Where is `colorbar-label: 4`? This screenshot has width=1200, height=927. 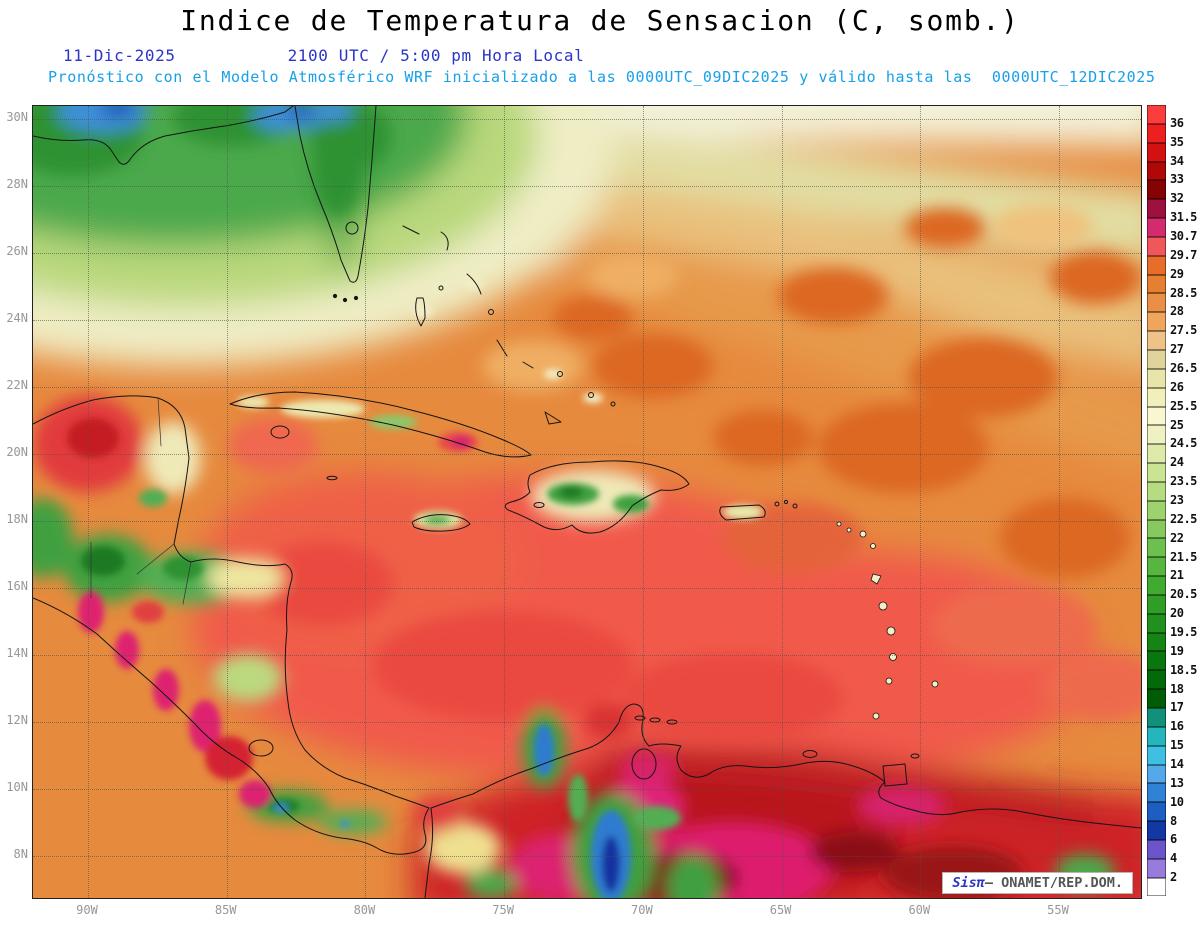
colorbar-label: 4 is located at coordinates (1173, 858).